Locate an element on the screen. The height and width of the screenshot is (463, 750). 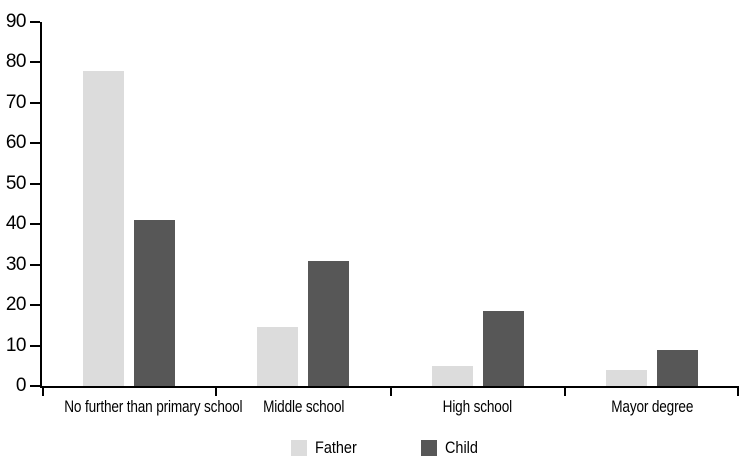
category-label-text: Mayor degree is located at coordinates (651, 406).